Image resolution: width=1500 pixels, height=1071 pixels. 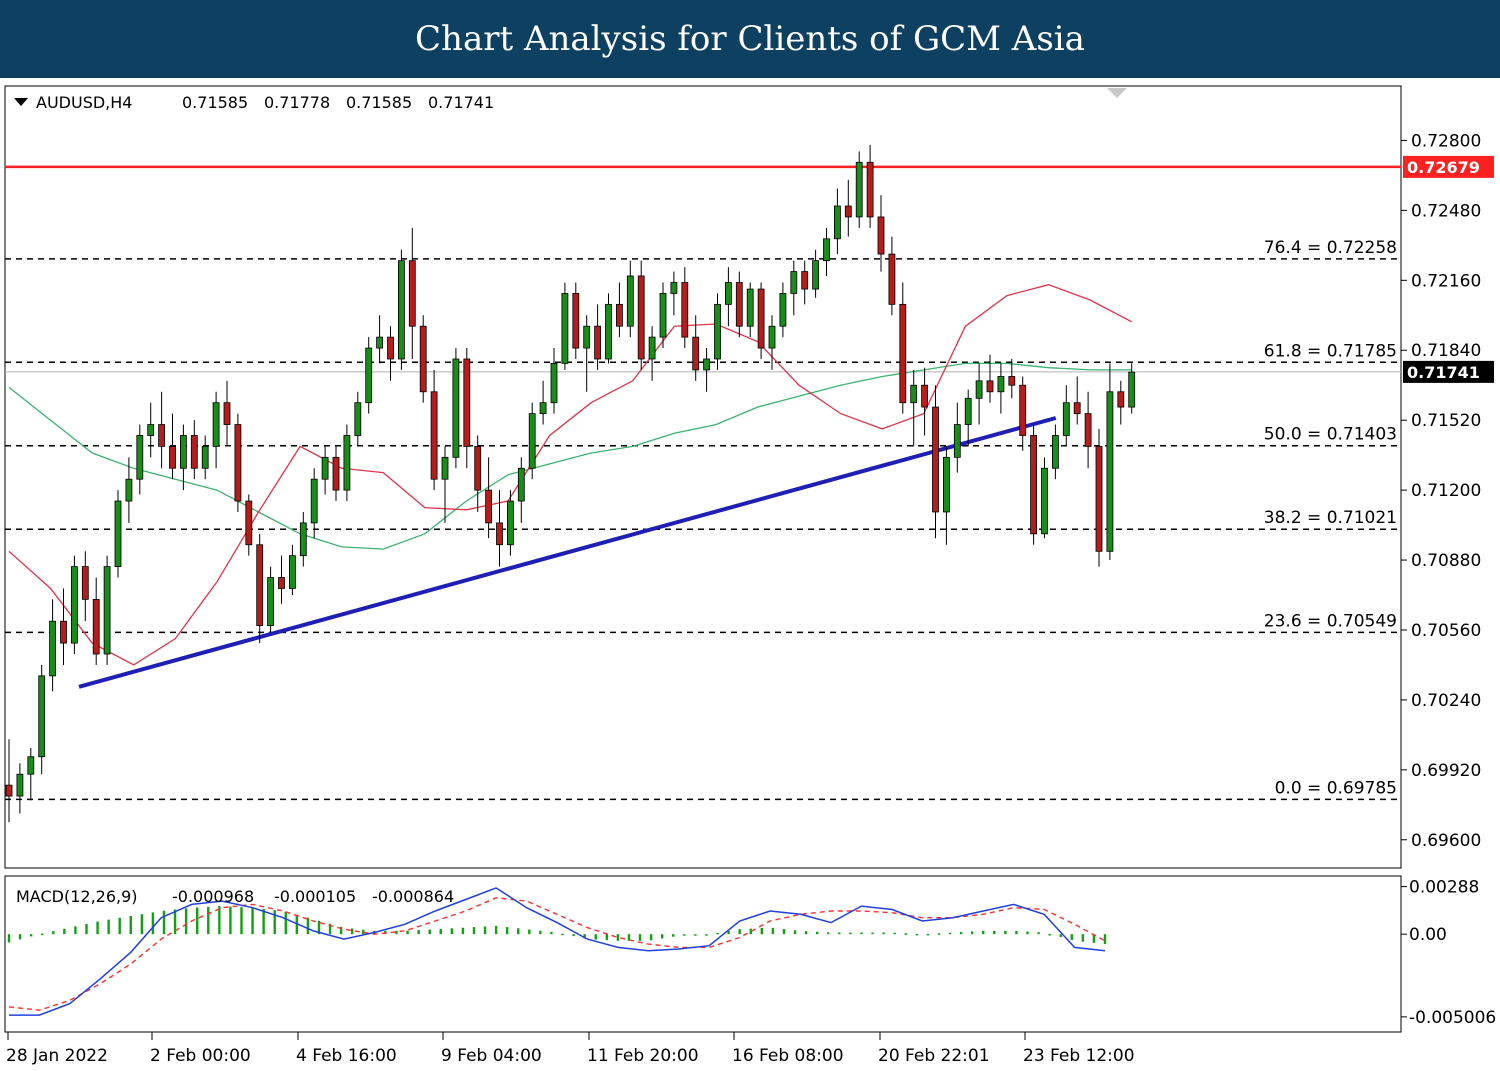 What do you see at coordinates (1446, 631) in the screenshot?
I see `y-tick-7: 0.70560` at bounding box center [1446, 631].